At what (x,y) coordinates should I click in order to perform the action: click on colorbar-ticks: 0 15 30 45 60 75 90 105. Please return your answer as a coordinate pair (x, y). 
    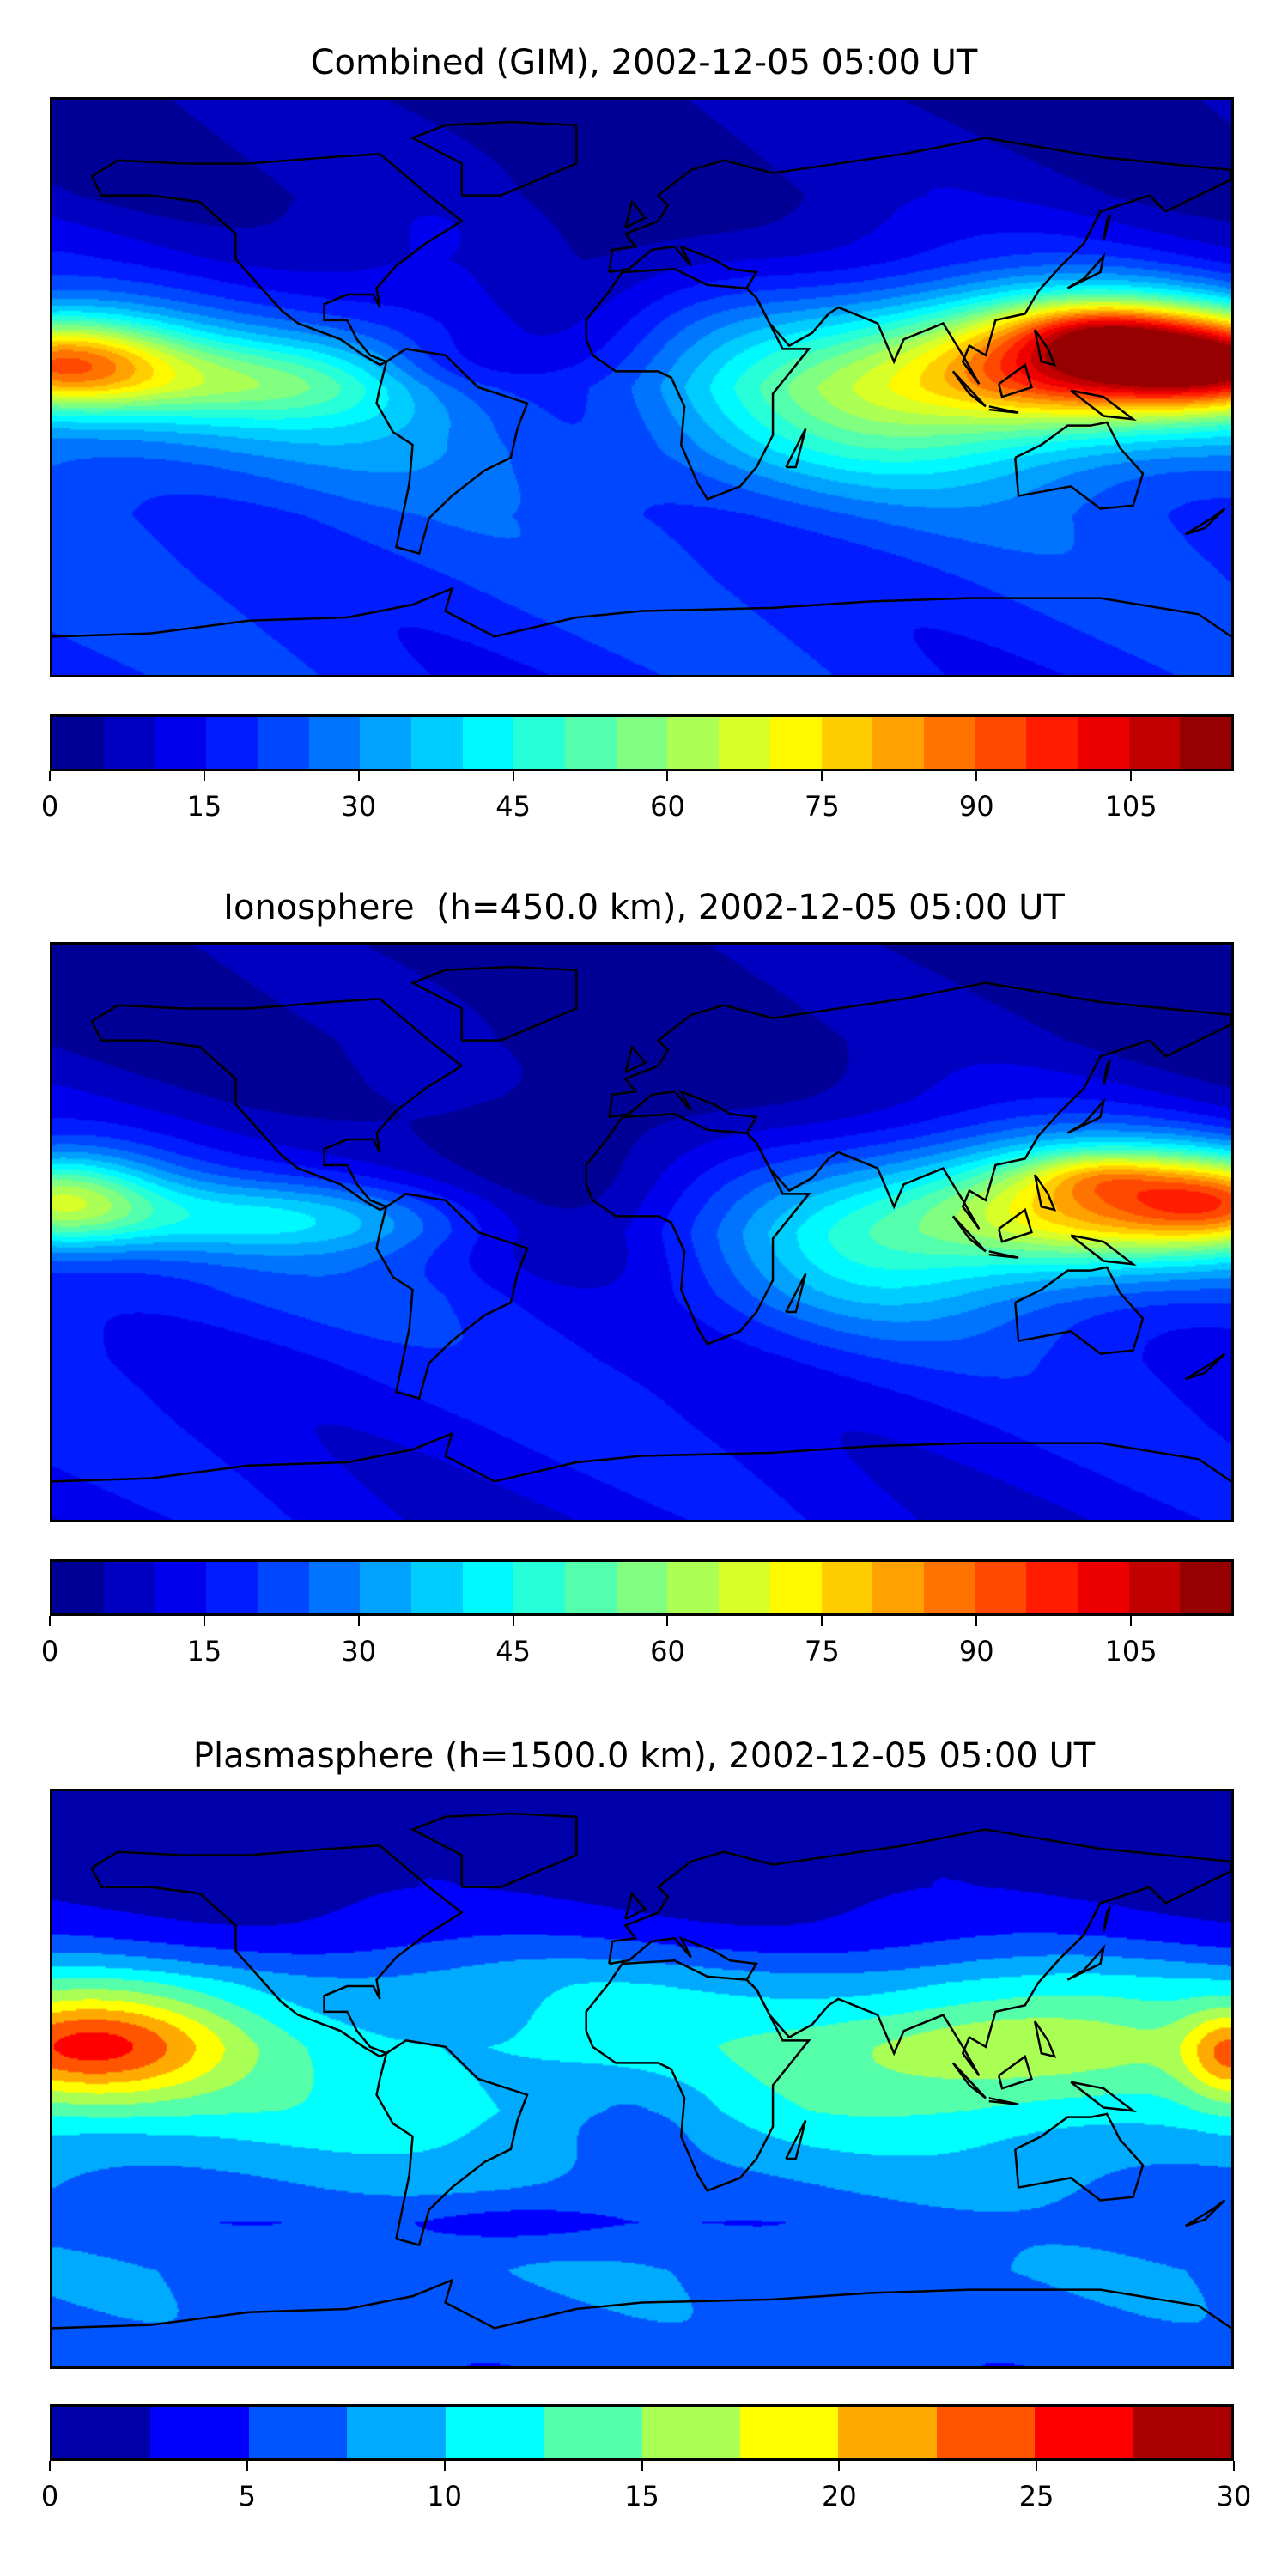
    Looking at the image, I should click on (638, 1646).